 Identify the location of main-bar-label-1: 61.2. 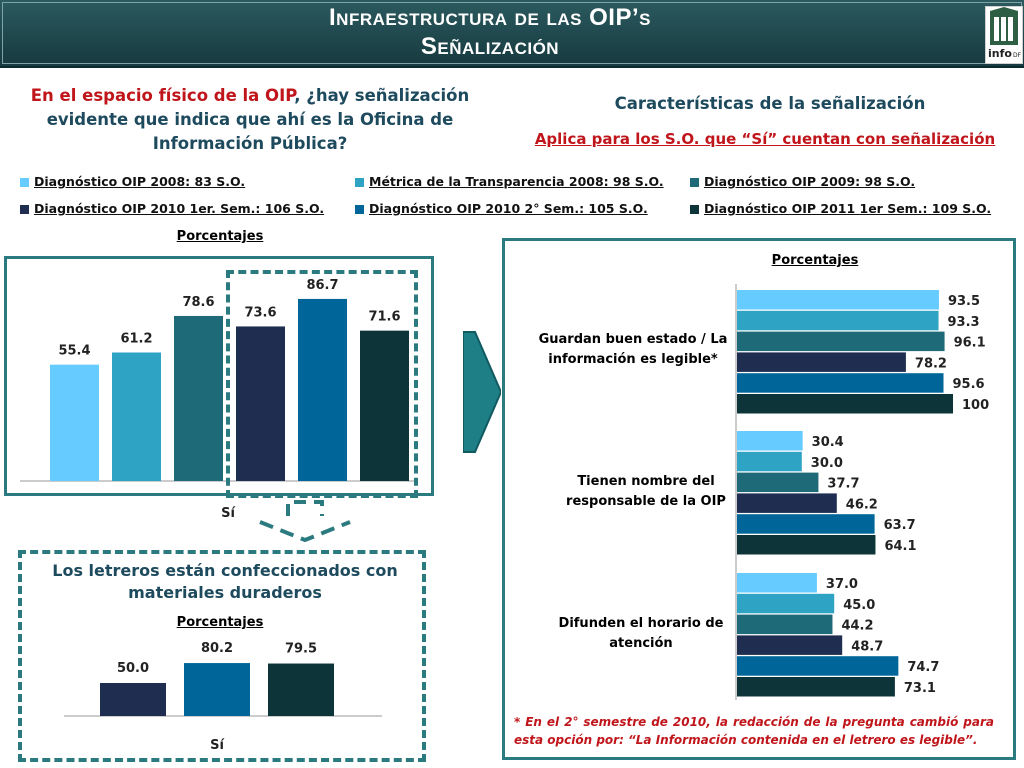
(136, 338).